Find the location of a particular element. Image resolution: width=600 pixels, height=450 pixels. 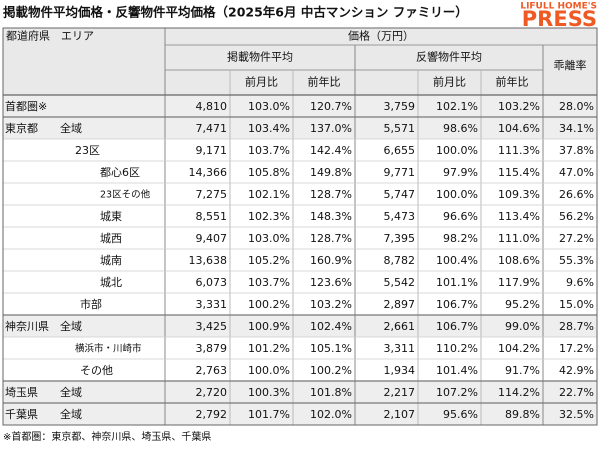

table-cell: 103.2% is located at coordinates (331, 304).